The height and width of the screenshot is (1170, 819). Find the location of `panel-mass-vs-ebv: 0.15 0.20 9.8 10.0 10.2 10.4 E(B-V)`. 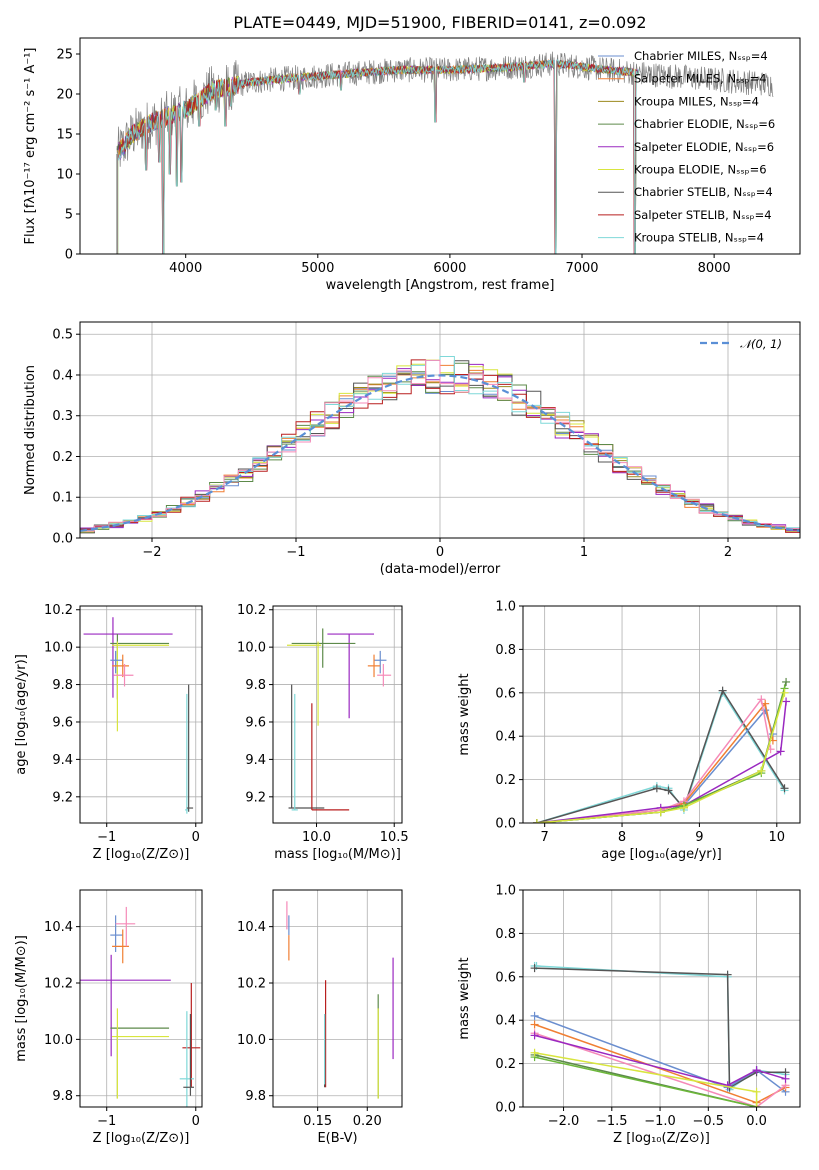

panel-mass-vs-ebv: 0.15 0.20 9.8 10.0 10.2 10.4 E(B-V) is located at coordinates (320, 1017).